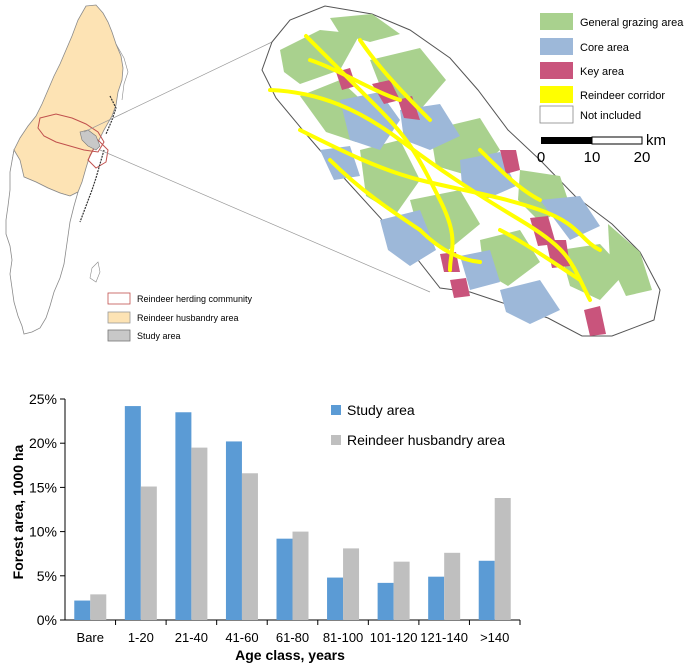 This screenshot has height=663, width=685. I want to click on norway-border-line, so click(122, 72).